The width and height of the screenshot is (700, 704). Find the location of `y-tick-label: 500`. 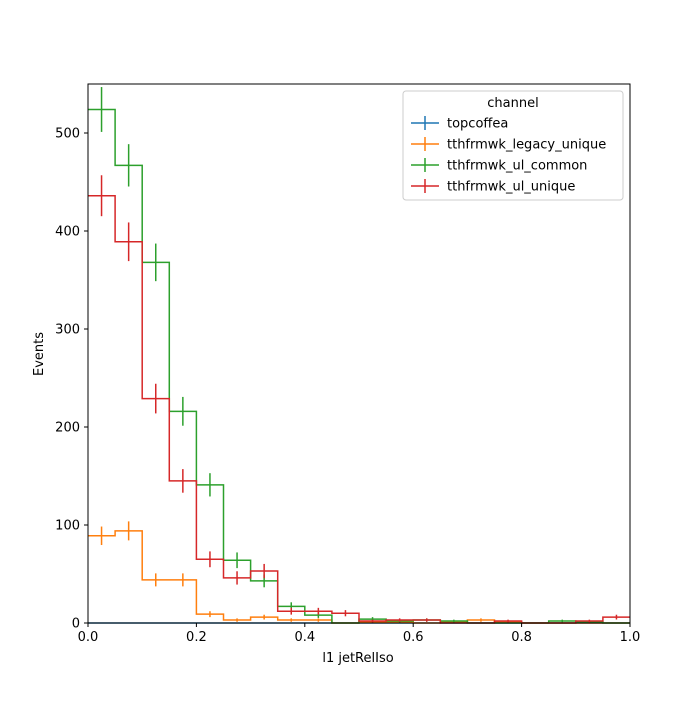

y-tick-label: 500 is located at coordinates (67, 134).